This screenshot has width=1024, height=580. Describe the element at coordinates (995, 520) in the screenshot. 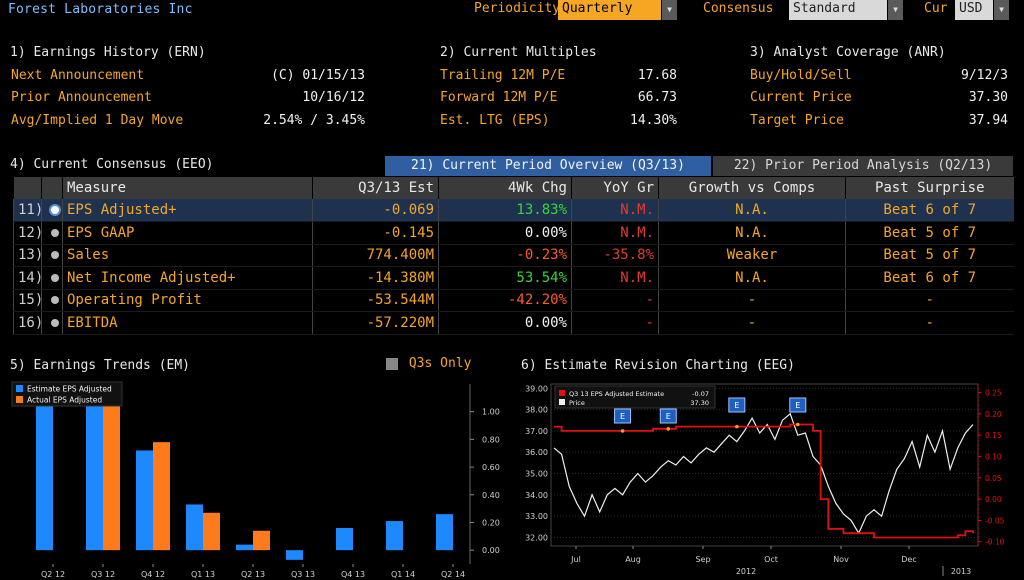

I see `right-tick-label: -0.05` at that location.